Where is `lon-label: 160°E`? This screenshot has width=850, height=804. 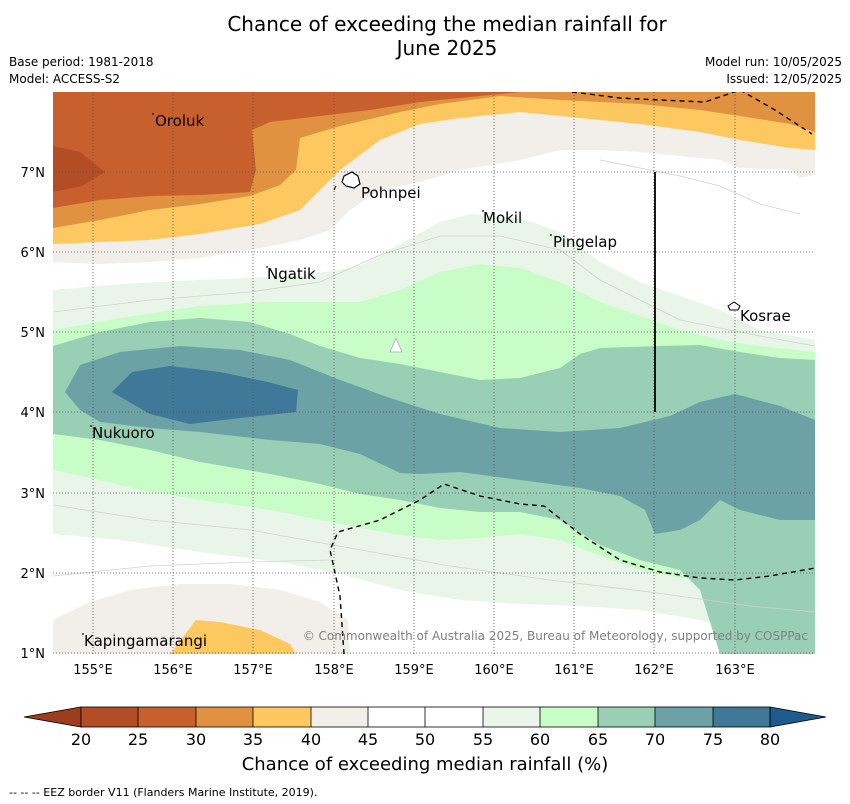 lon-label: 160°E is located at coordinates (494, 670).